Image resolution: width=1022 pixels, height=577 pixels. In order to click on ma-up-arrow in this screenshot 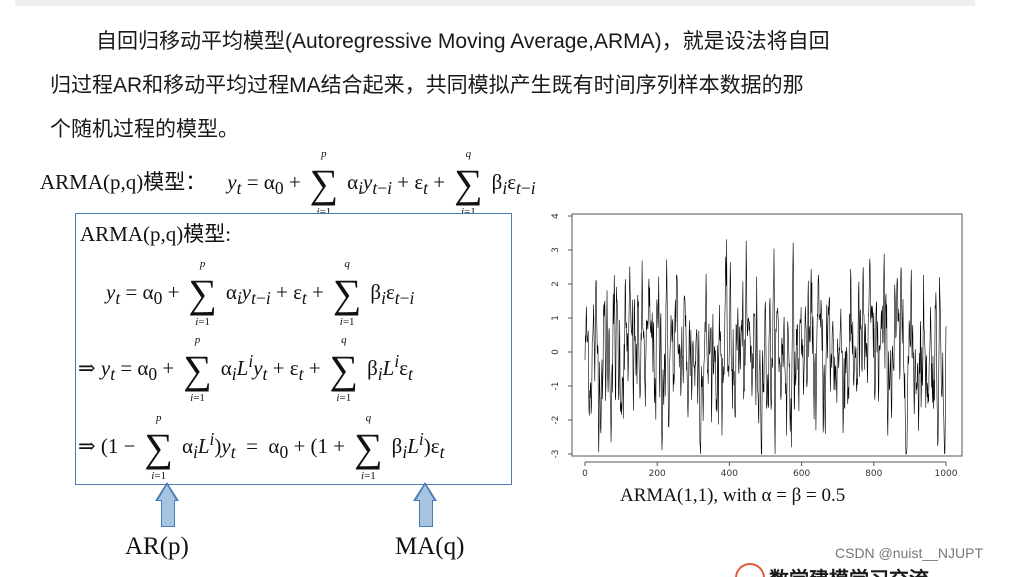, I will do `click(425, 505)`.